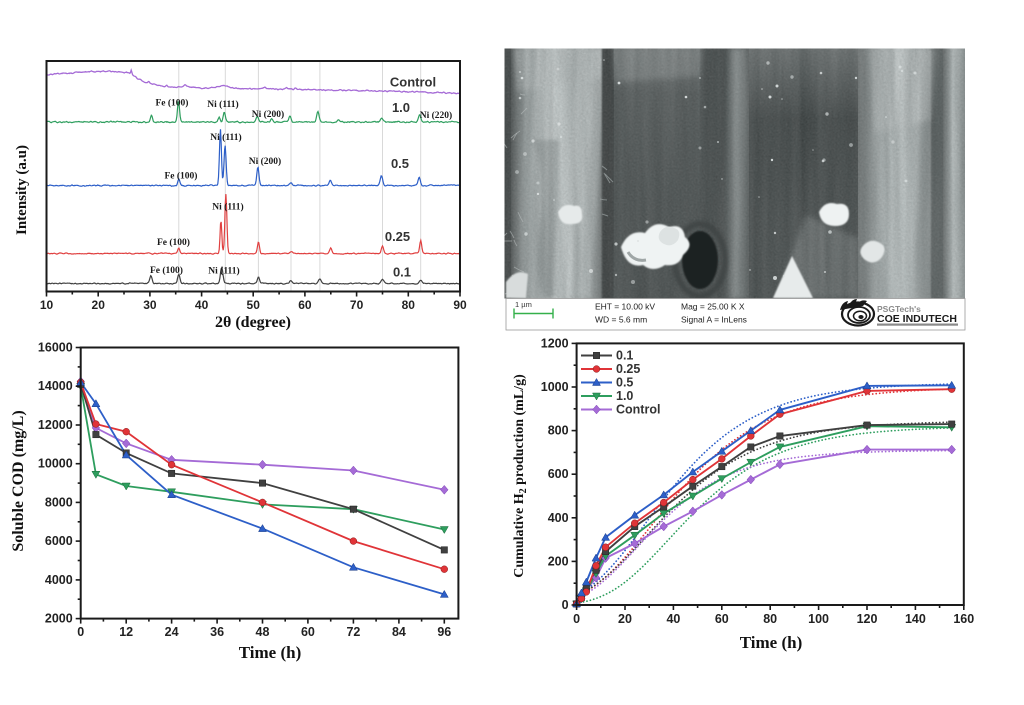 The height and width of the screenshot is (705, 1024). Describe the element at coordinates (520, 476) in the screenshot. I see `svg-text:Cumulative H2 production (mL/g: Cumulative H2 production (mL/g)` at that location.